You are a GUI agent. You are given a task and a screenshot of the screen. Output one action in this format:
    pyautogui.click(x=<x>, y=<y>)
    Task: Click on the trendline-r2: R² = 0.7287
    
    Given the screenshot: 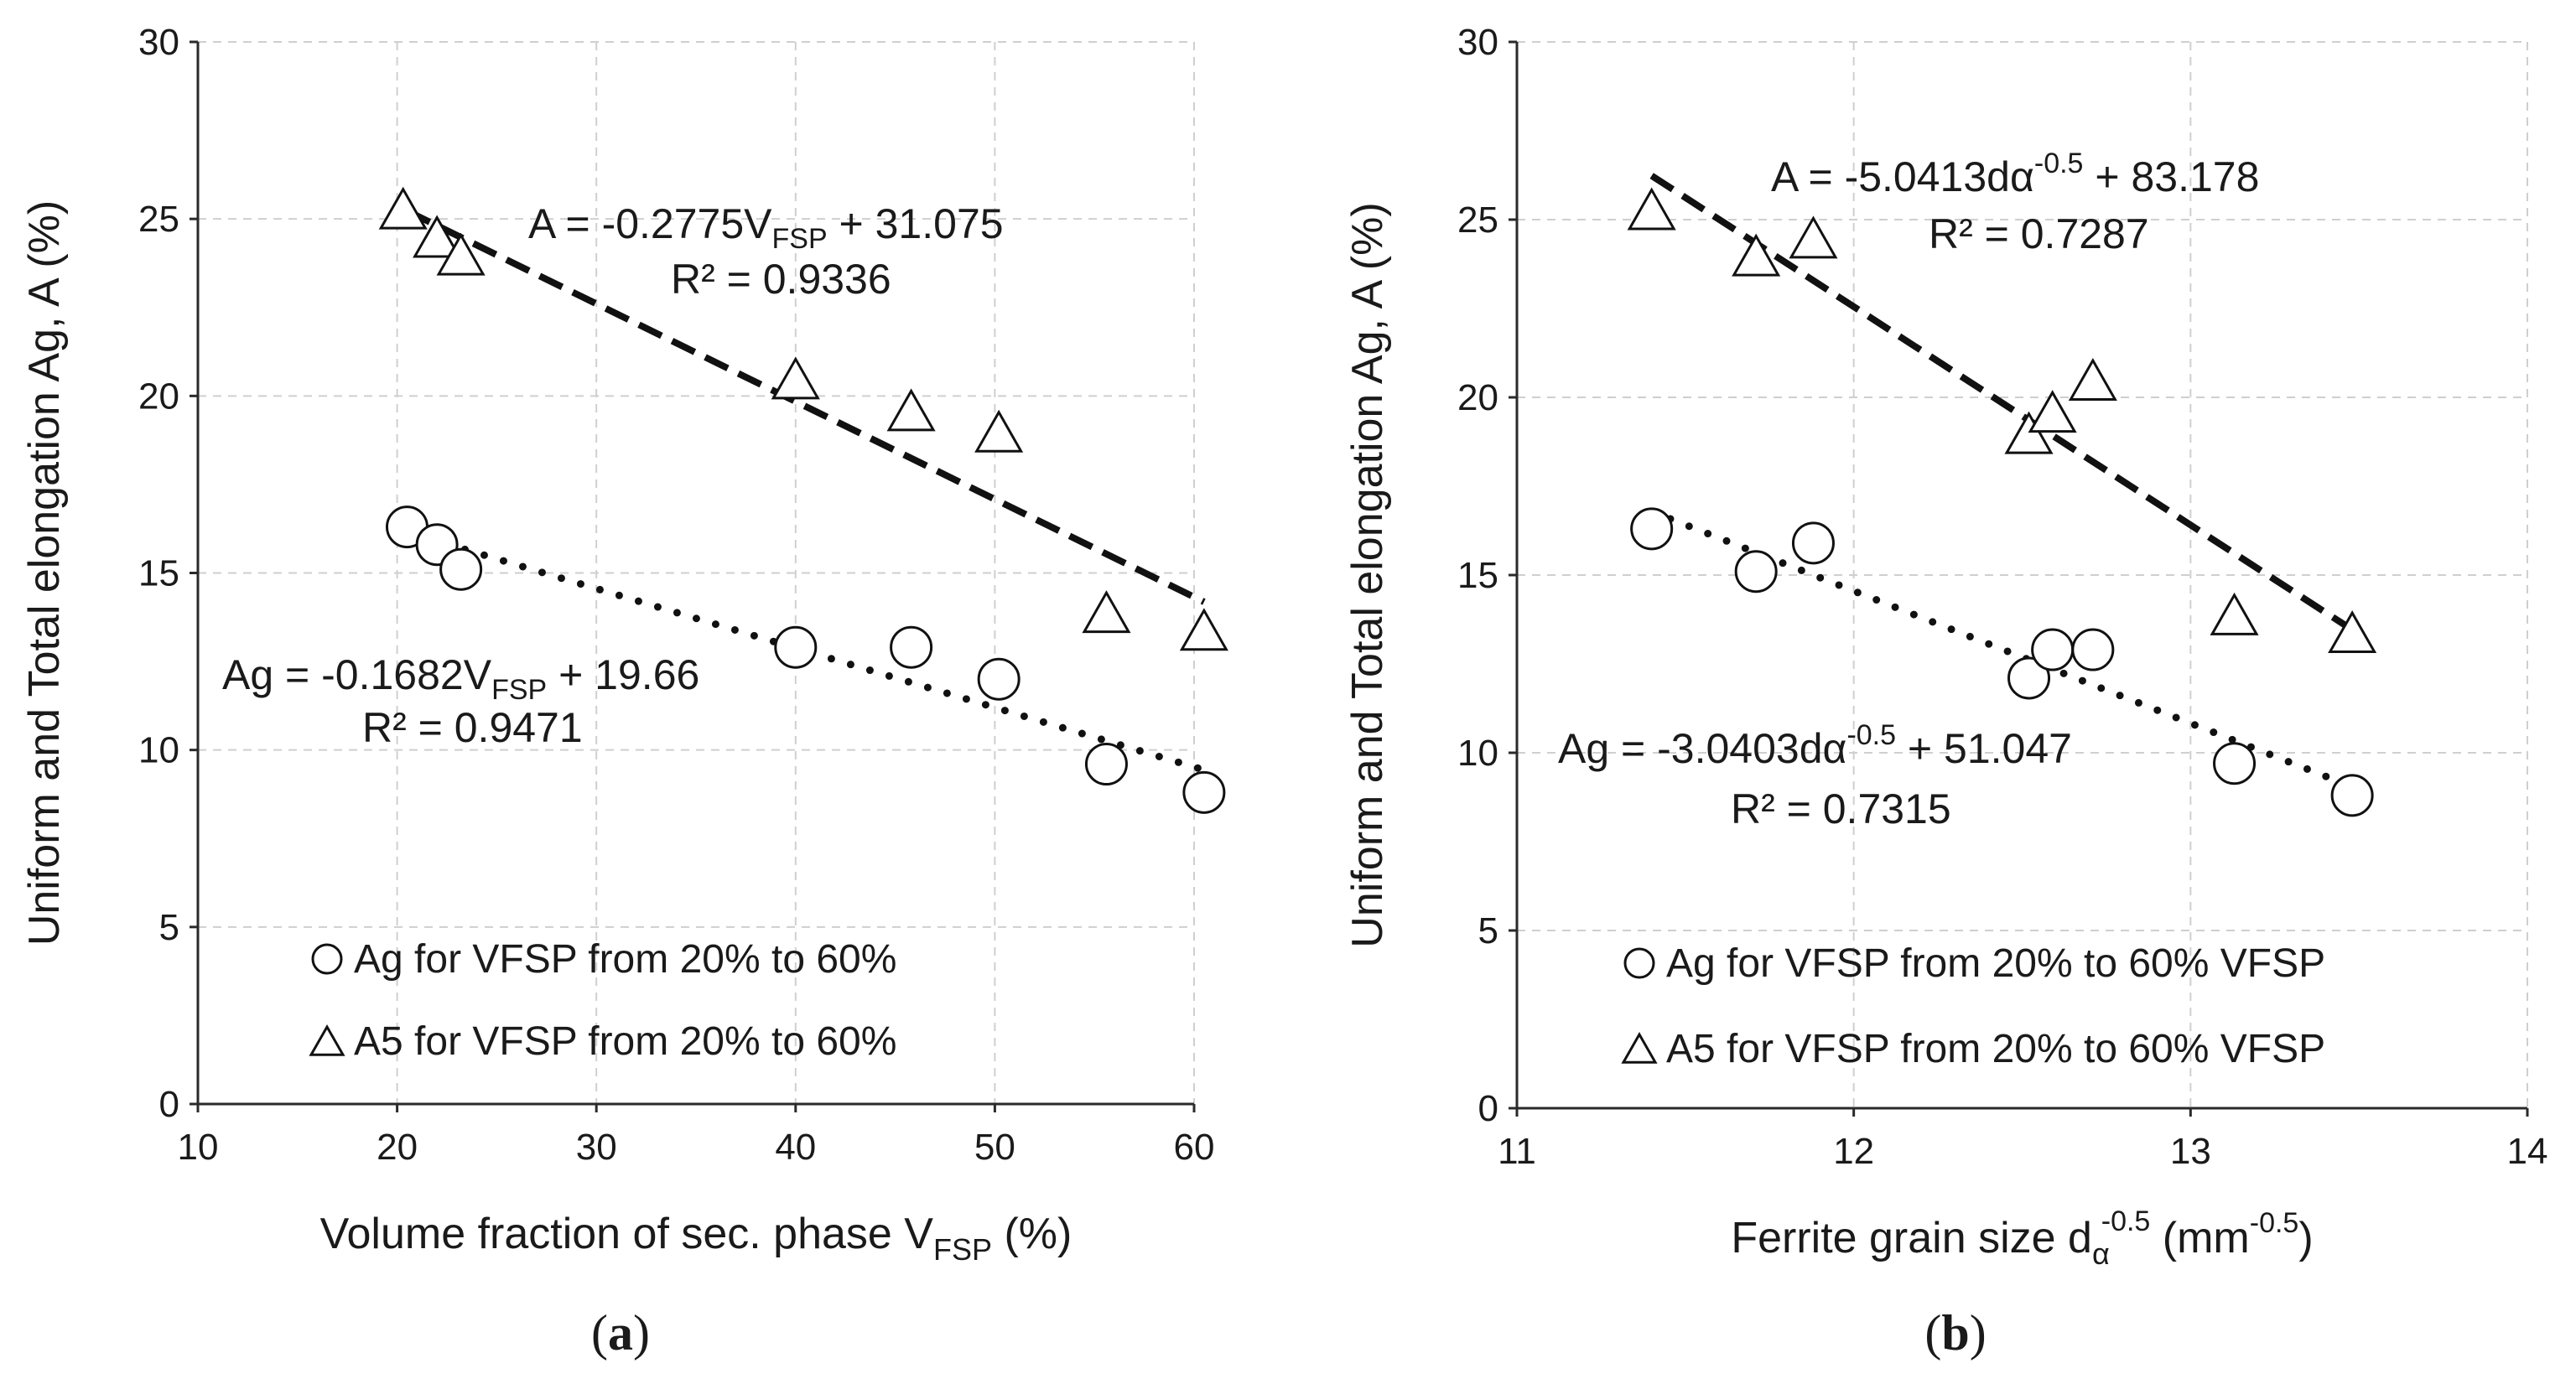 What is the action you would take?
    pyautogui.click(x=2039, y=233)
    